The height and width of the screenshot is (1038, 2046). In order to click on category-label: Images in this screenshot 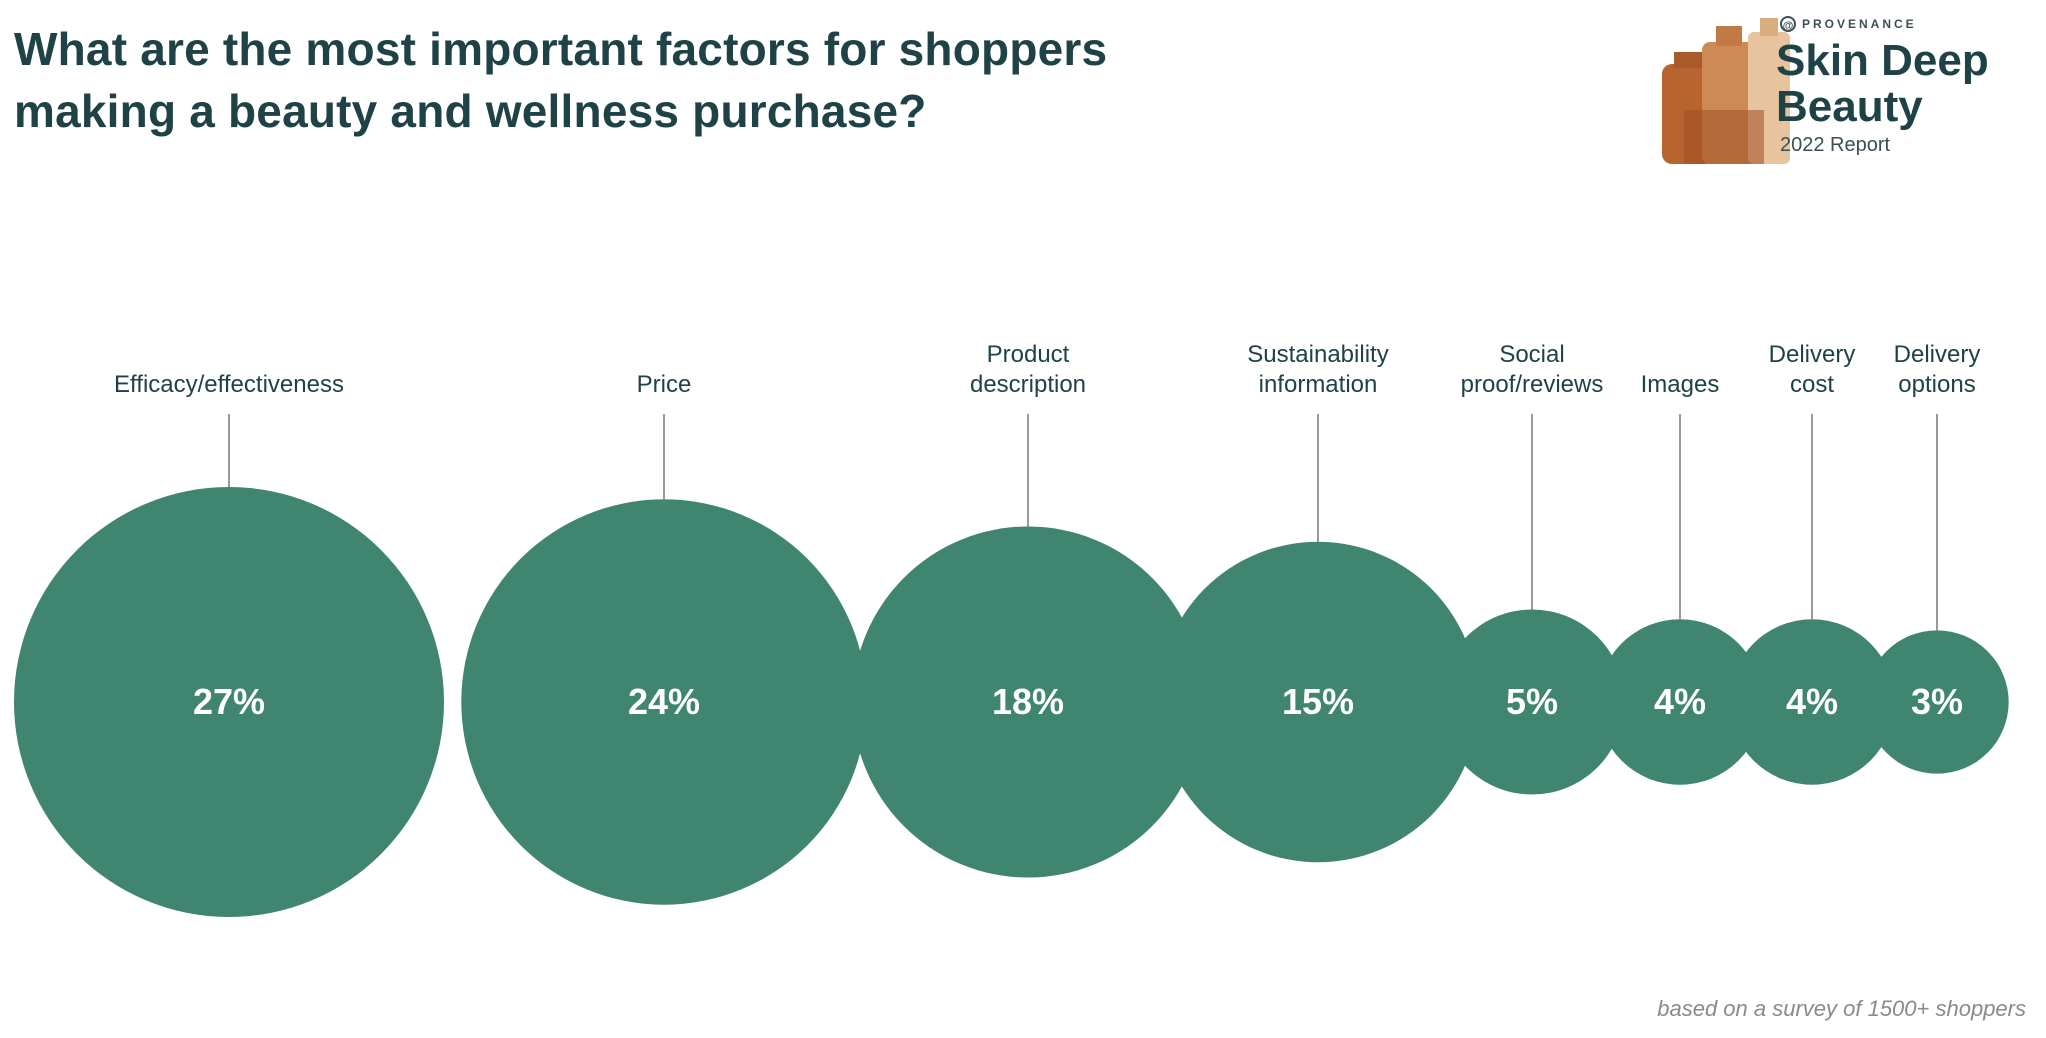, I will do `click(1680, 384)`.